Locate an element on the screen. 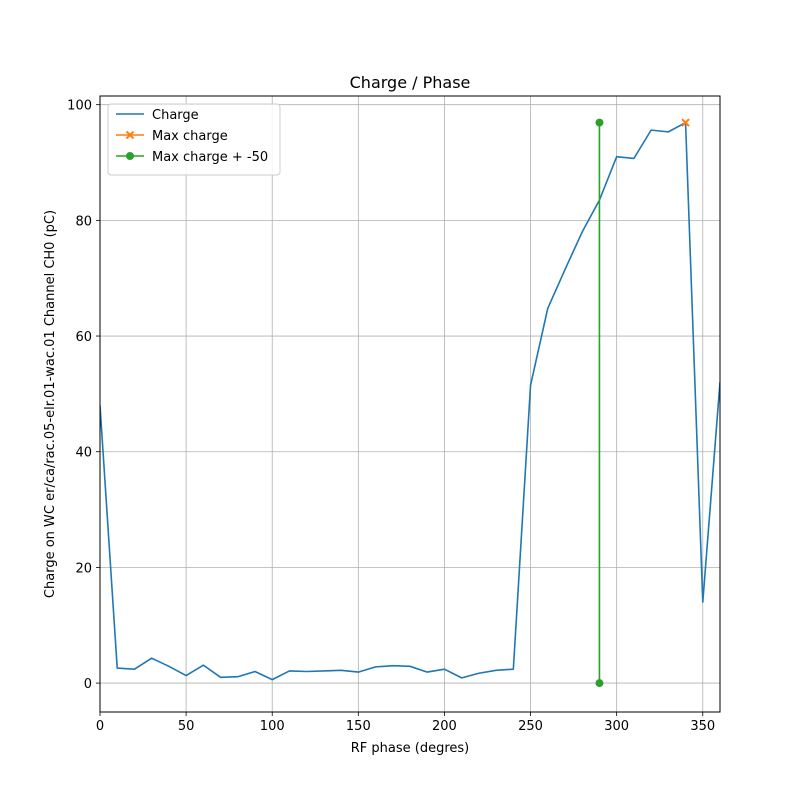 This screenshot has width=800, height=800. x-tick-label: 100 is located at coordinates (272, 726).